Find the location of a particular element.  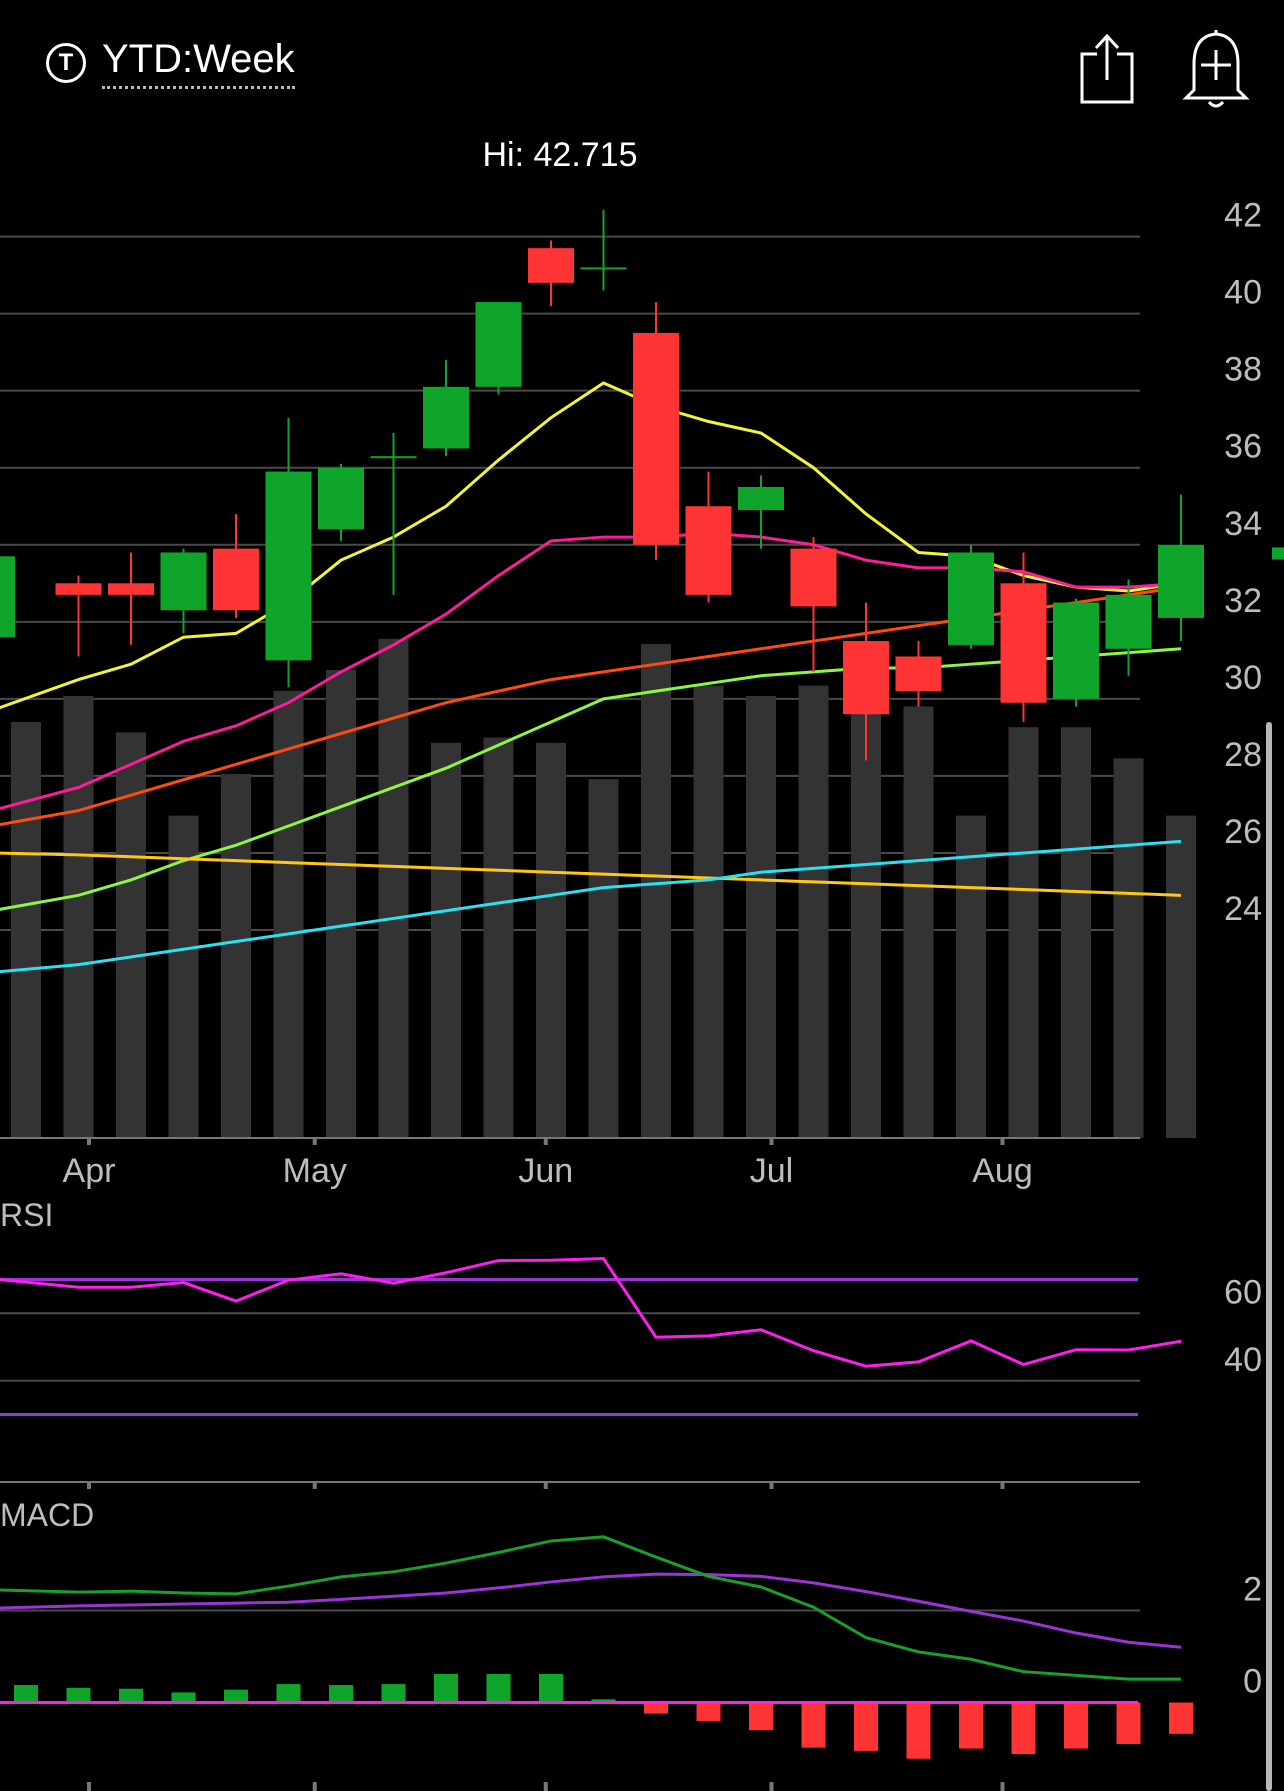

price-tick-label: 30 is located at coordinates (1243, 678).